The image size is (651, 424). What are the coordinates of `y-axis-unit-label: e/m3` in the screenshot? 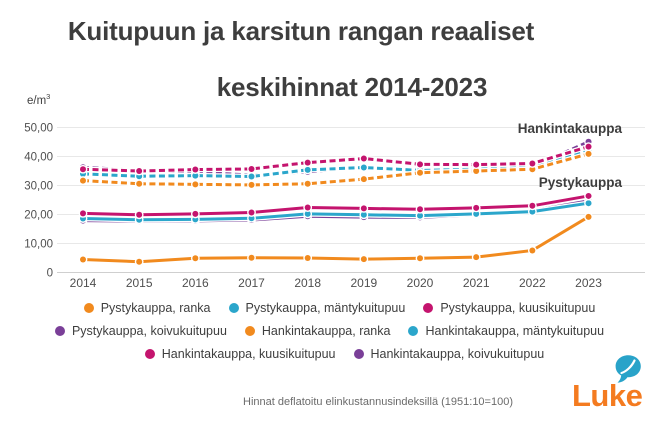 It's located at (38, 99).